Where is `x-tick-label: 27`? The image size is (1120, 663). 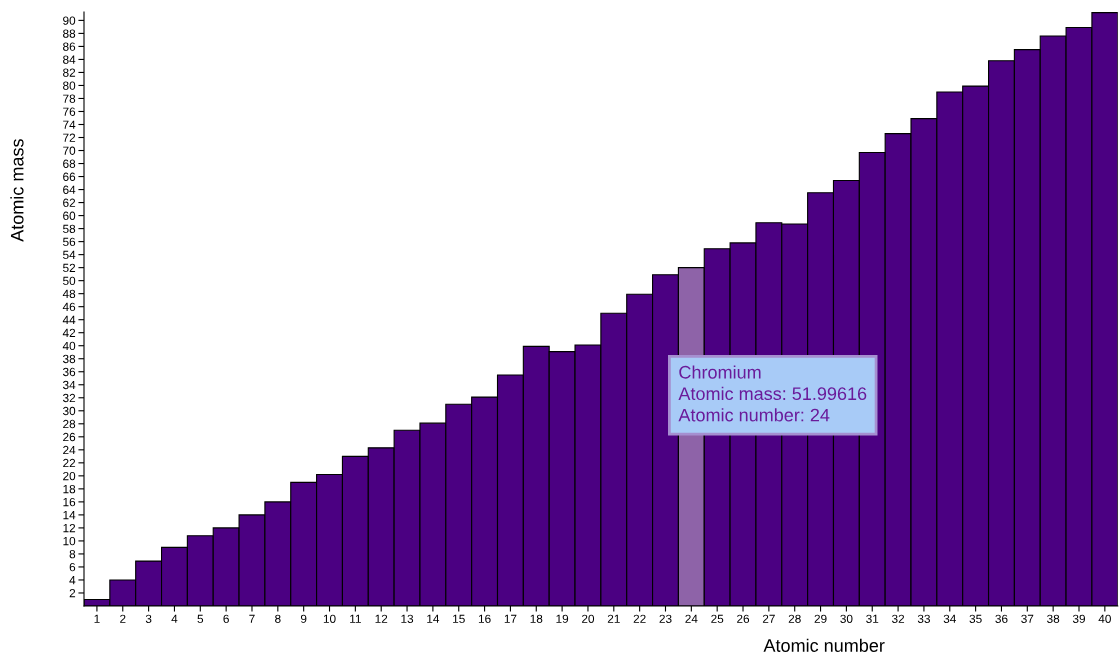 x-tick-label: 27 is located at coordinates (768, 618).